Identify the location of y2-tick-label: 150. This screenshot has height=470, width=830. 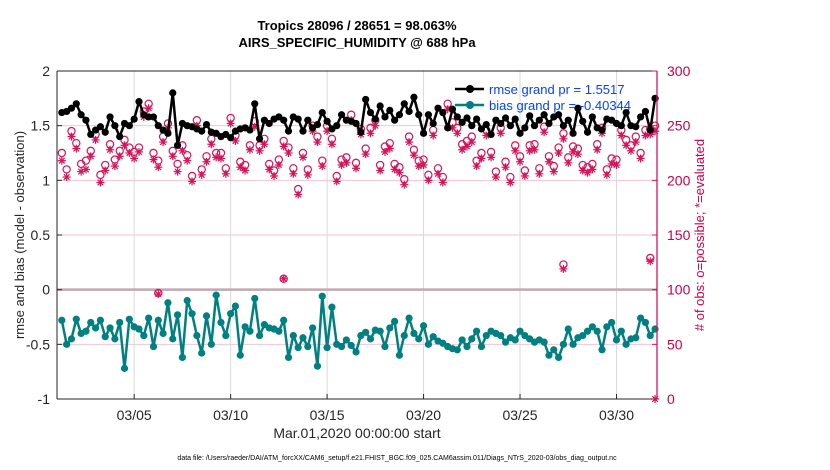
(679, 235).